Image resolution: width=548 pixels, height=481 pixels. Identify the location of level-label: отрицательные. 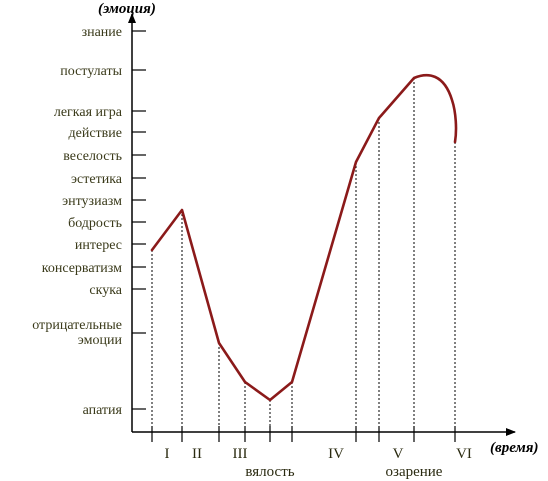
(77, 325).